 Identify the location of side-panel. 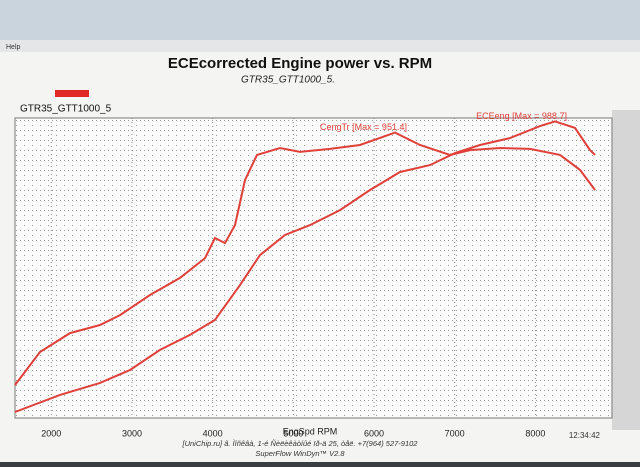
(626, 270).